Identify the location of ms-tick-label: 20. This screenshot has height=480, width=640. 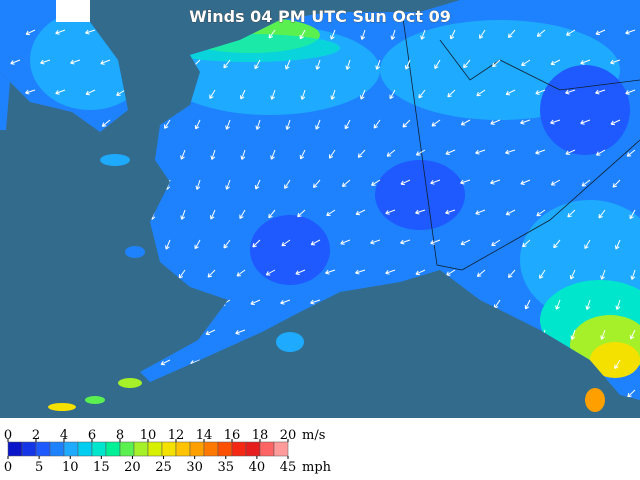
(288, 435).